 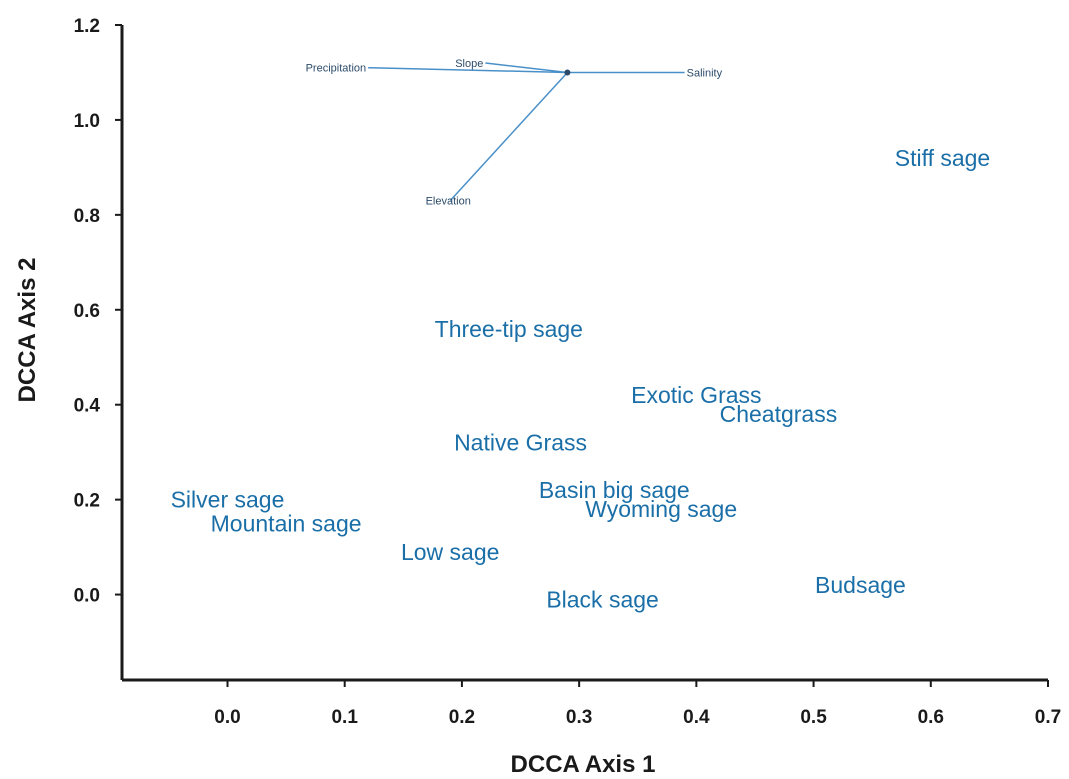 What do you see at coordinates (579, 717) in the screenshot?
I see `x-tick-label: 0.3` at bounding box center [579, 717].